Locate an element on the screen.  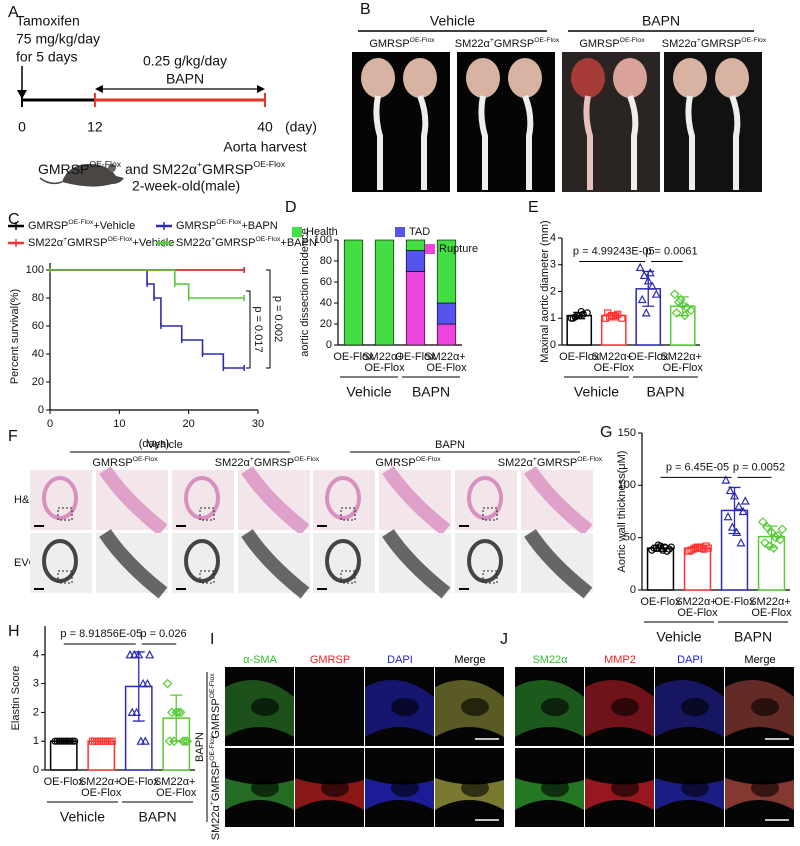
genotype-label: GMRSPOE-Flox is located at coordinates (125, 462).